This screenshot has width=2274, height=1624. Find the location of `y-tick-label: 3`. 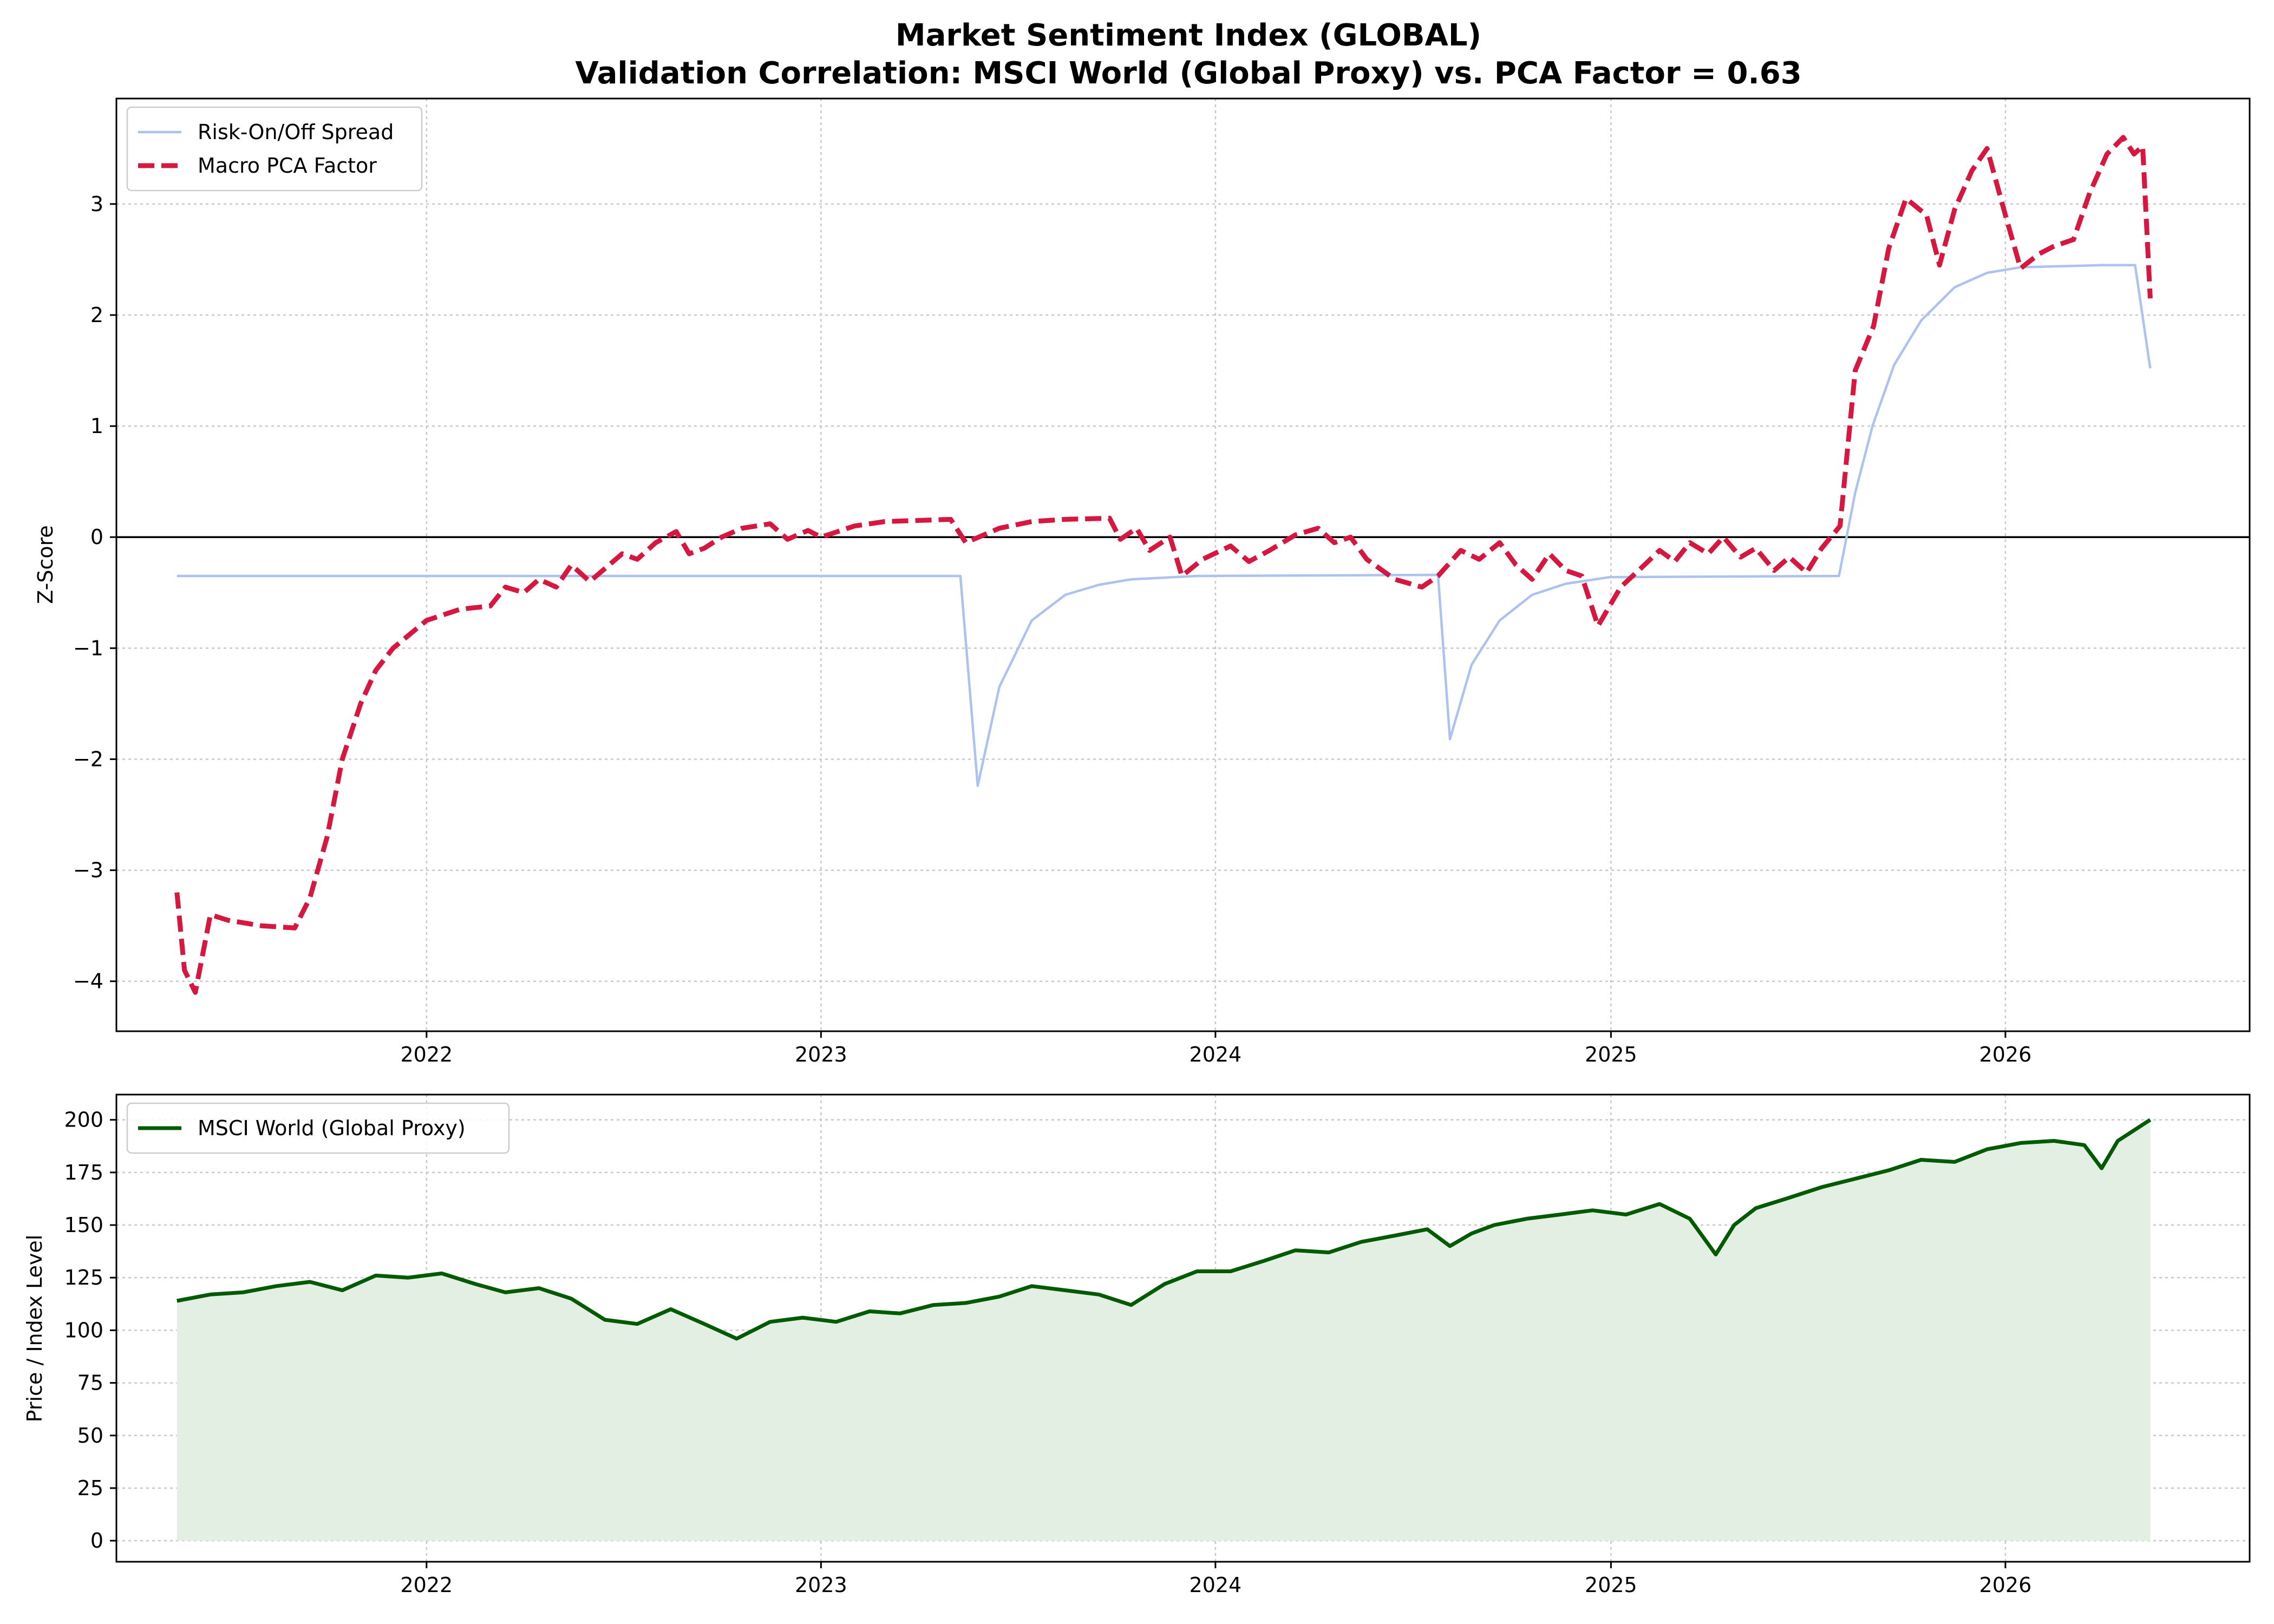

y-tick-label: 3 is located at coordinates (97, 204).